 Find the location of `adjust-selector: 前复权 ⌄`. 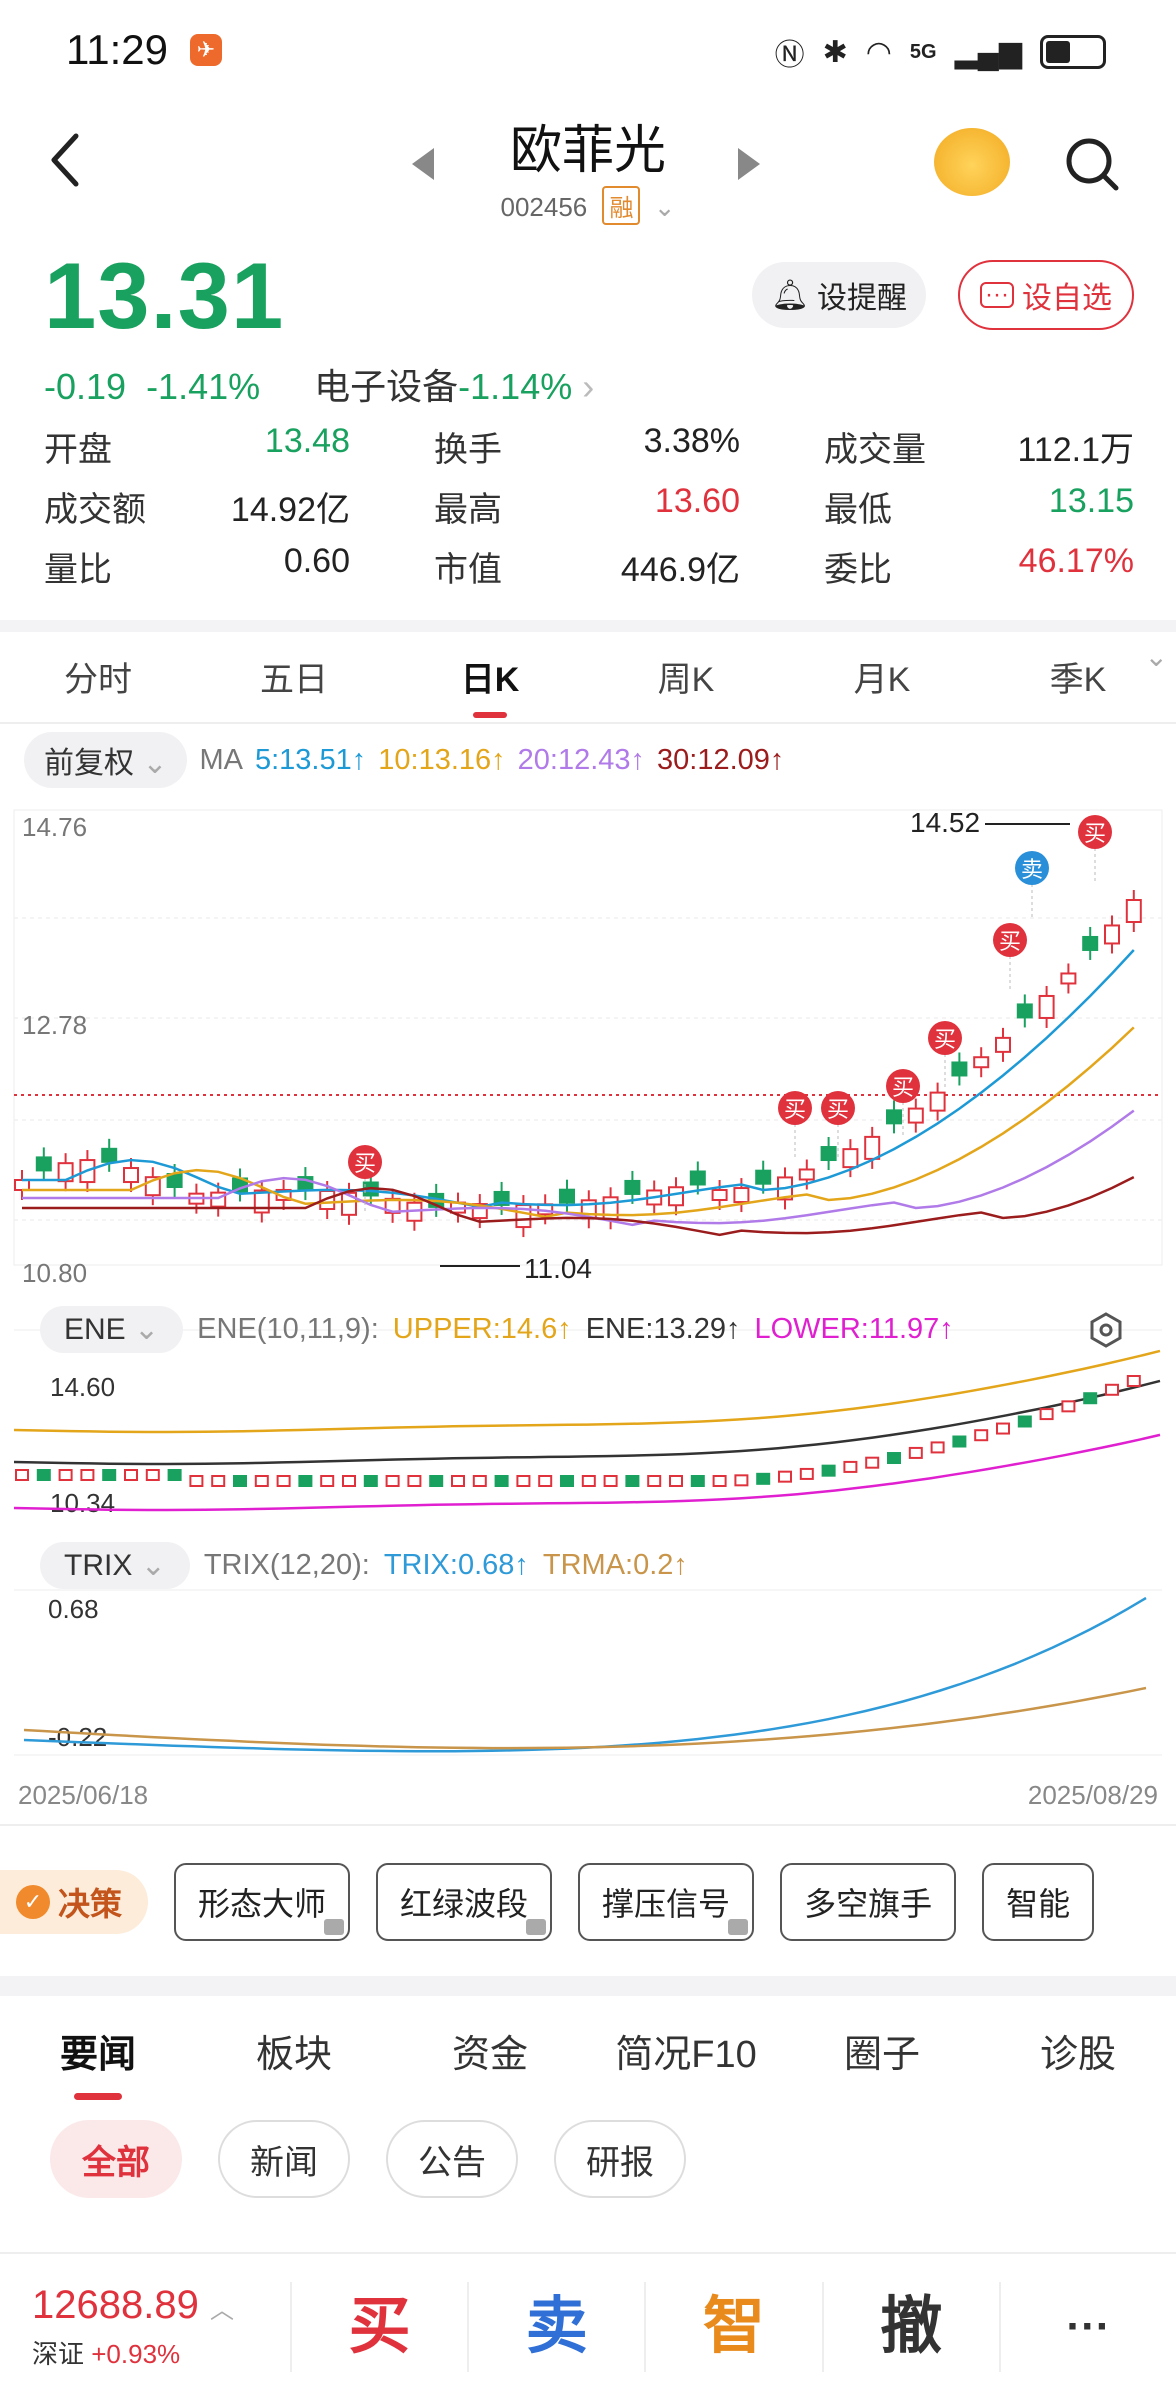

adjust-selector: 前复权 ⌄ is located at coordinates (106, 760).